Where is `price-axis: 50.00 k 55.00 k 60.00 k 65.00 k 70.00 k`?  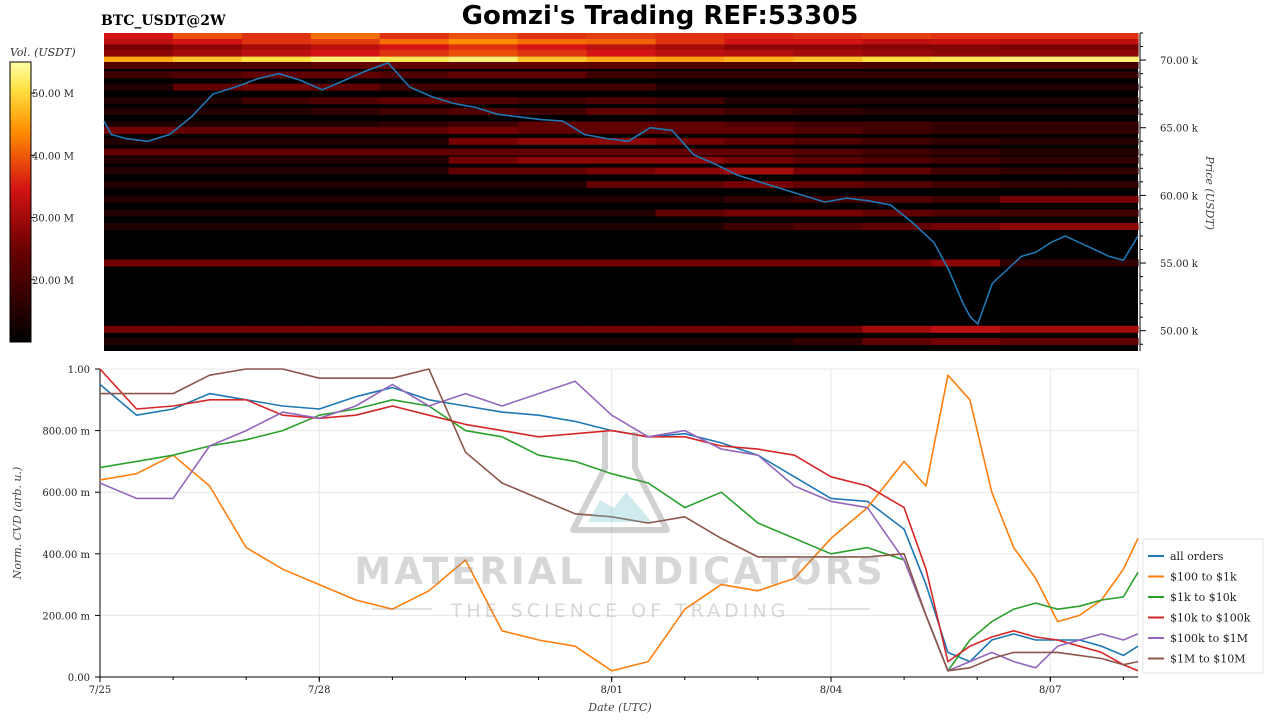 price-axis: 50.00 k 55.00 k 60.00 k 65.00 k 70.00 k is located at coordinates (1169, 191).